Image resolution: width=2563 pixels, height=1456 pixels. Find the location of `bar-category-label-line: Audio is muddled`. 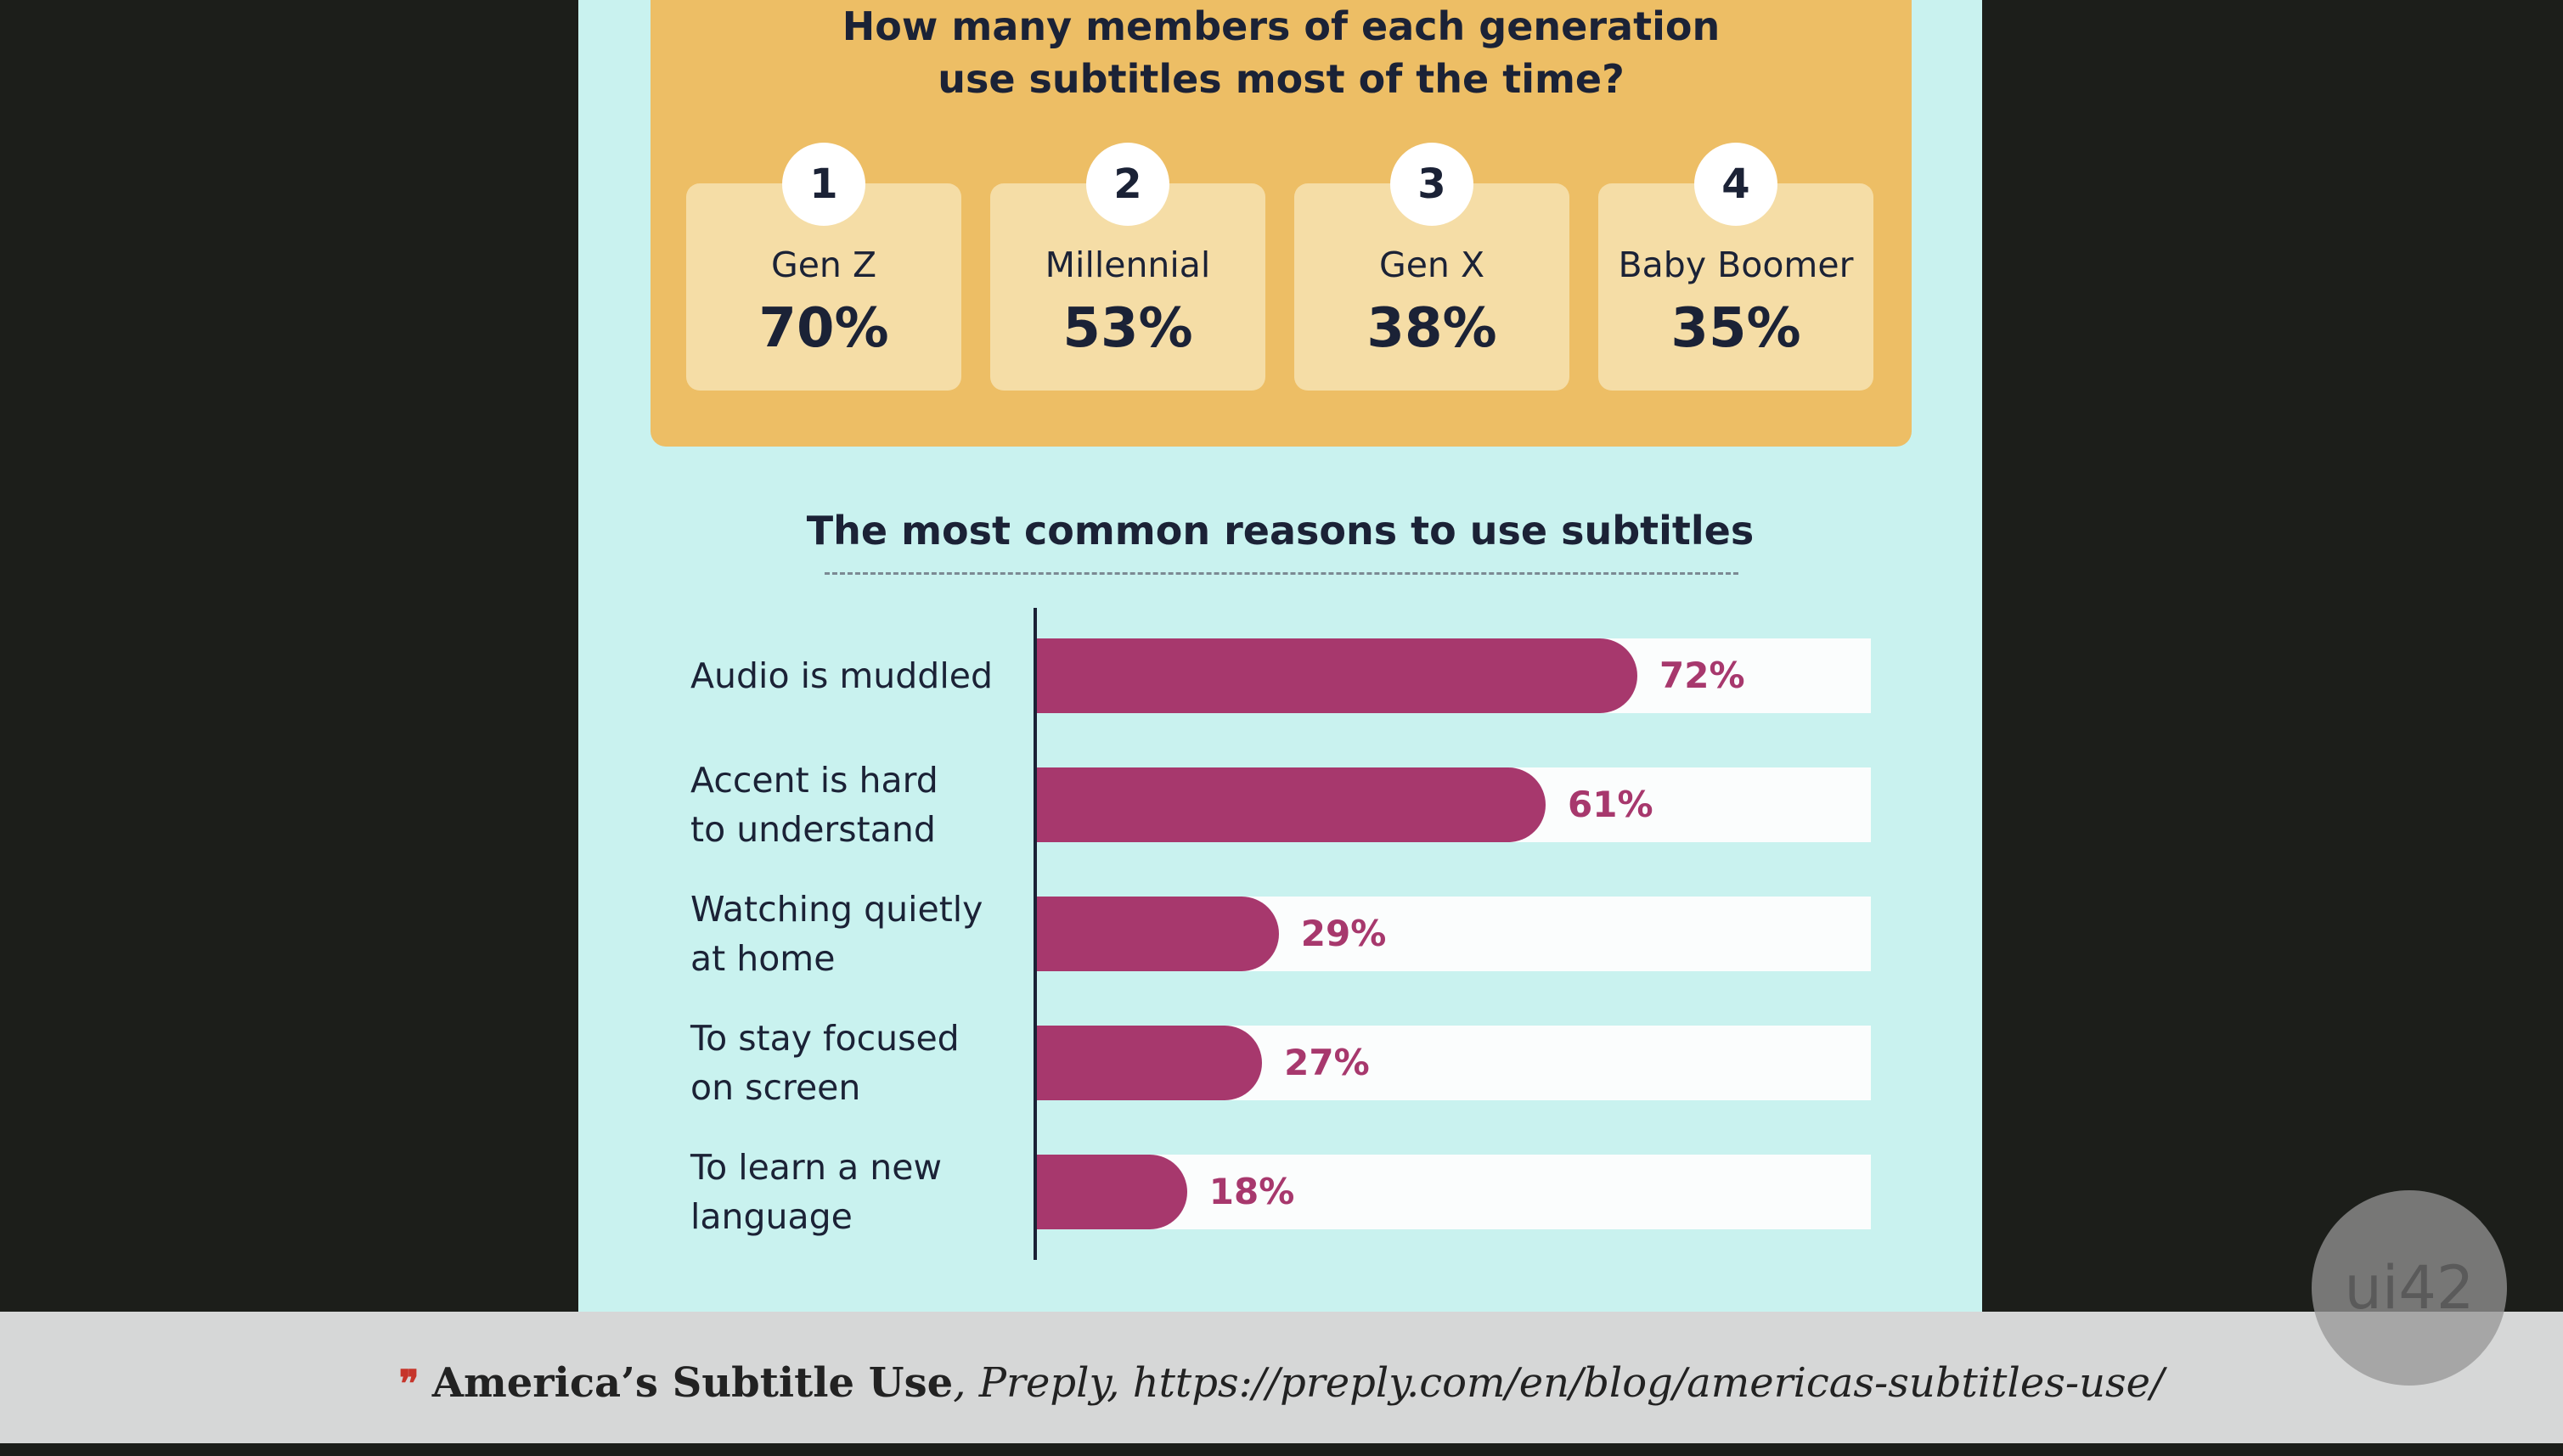

bar-category-label-line: Audio is muddled is located at coordinates (841, 675).